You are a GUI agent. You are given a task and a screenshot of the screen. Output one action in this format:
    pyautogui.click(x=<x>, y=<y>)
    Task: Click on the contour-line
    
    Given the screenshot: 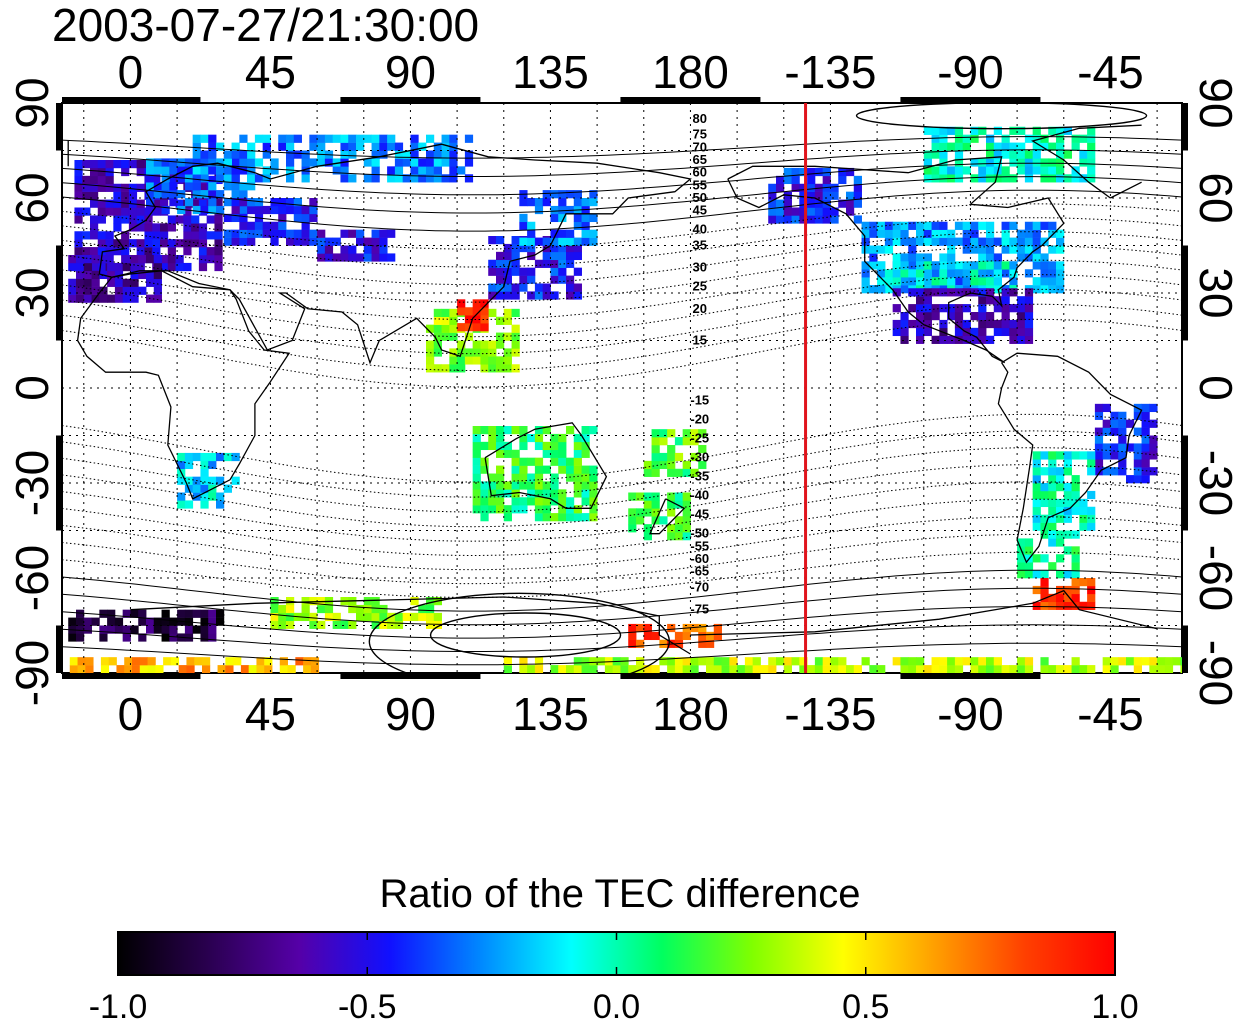 What is the action you would take?
    pyautogui.click(x=622, y=289)
    